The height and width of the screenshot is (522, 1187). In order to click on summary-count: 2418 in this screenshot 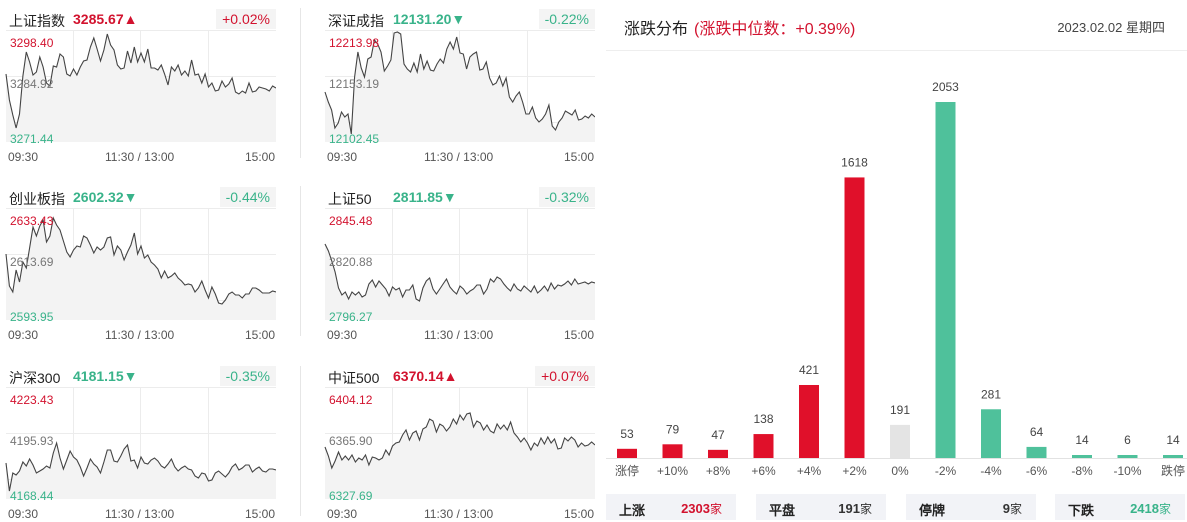, I will do `click(1144, 508)`.